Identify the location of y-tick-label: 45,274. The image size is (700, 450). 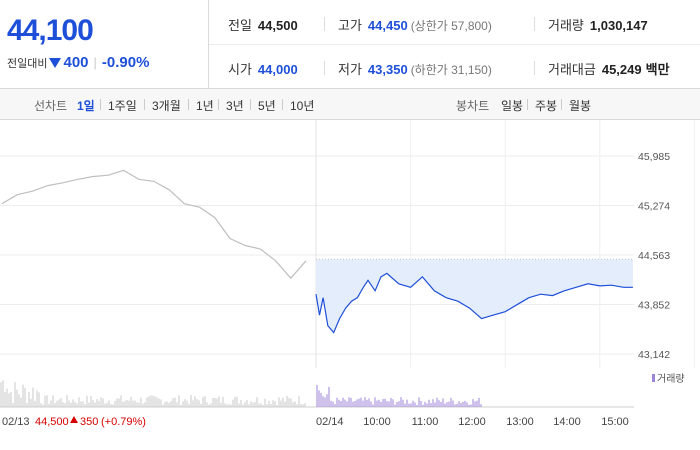
(654, 207).